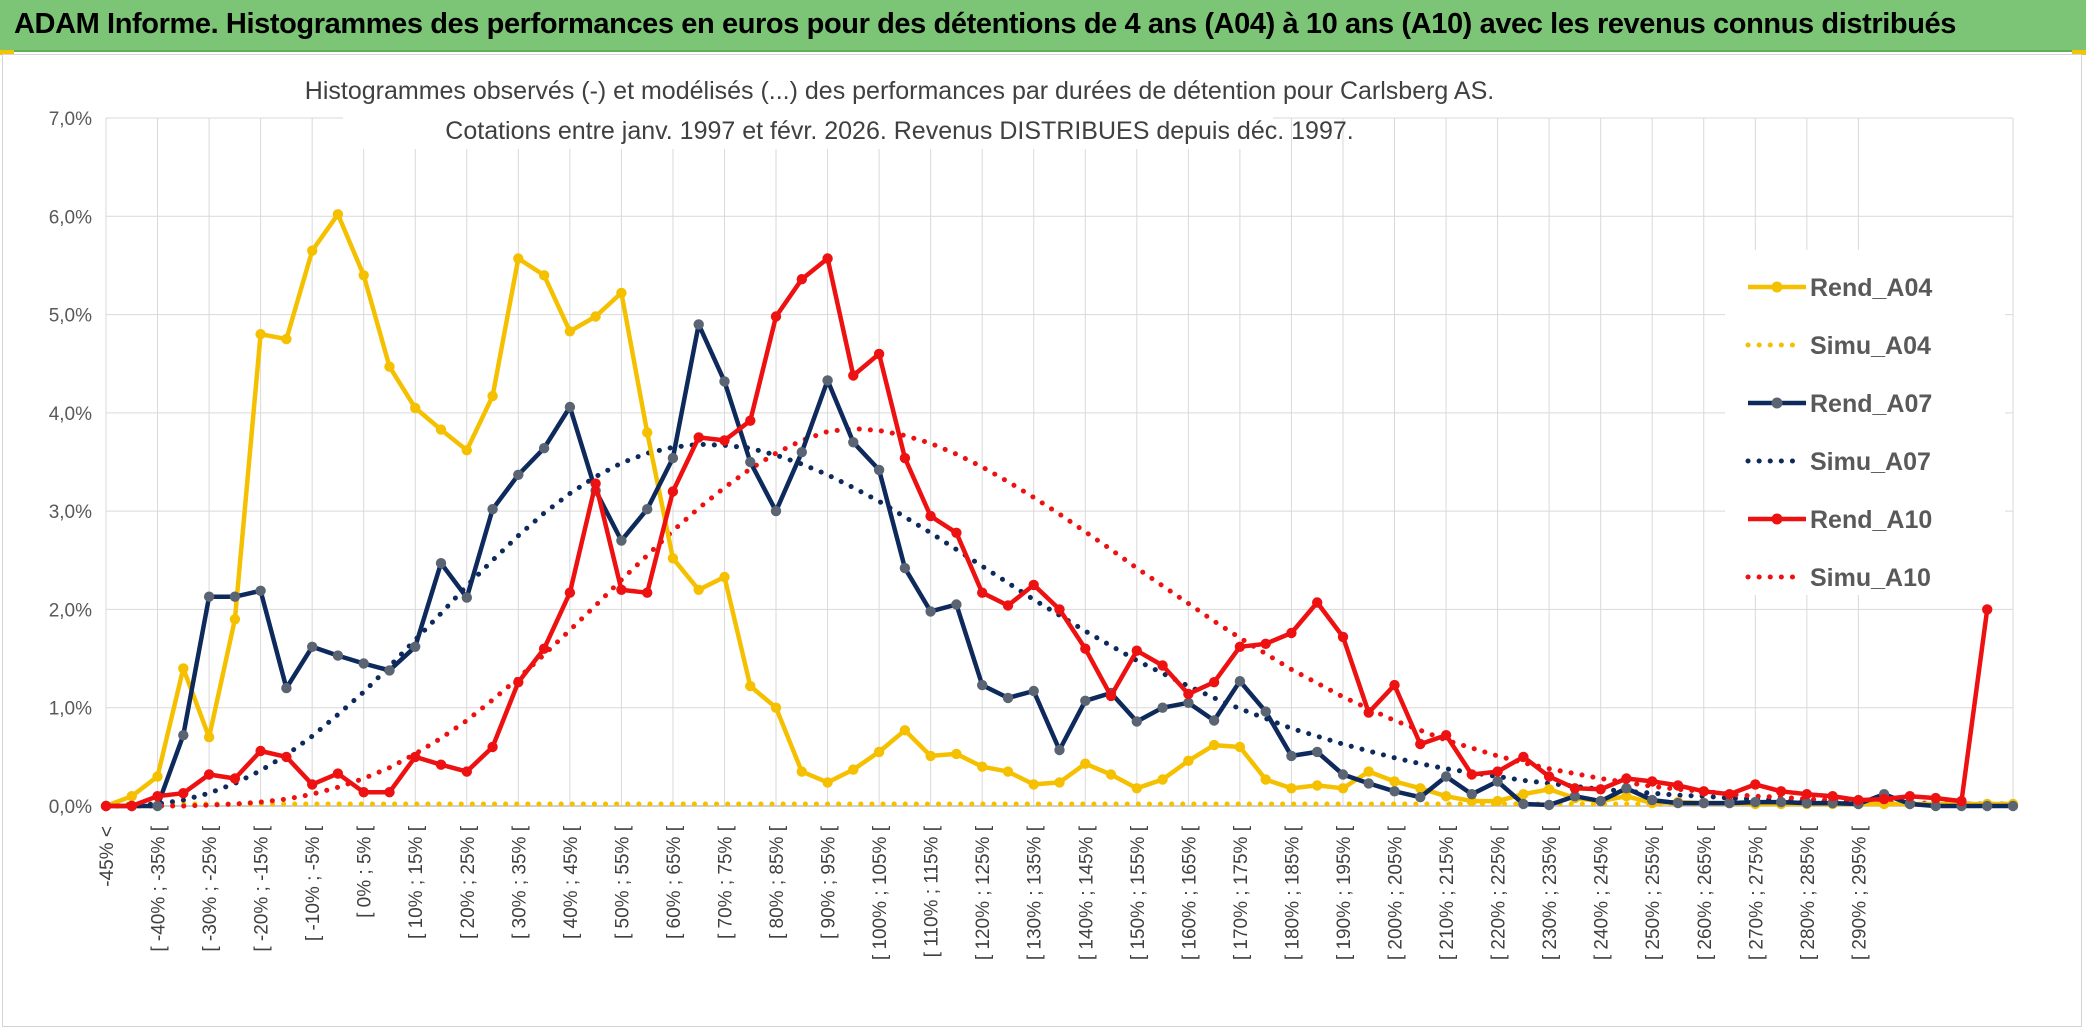 This screenshot has height=1031, width=2086. I want to click on x-tick-label: [ -10% ; -5% [, so click(313, 883).